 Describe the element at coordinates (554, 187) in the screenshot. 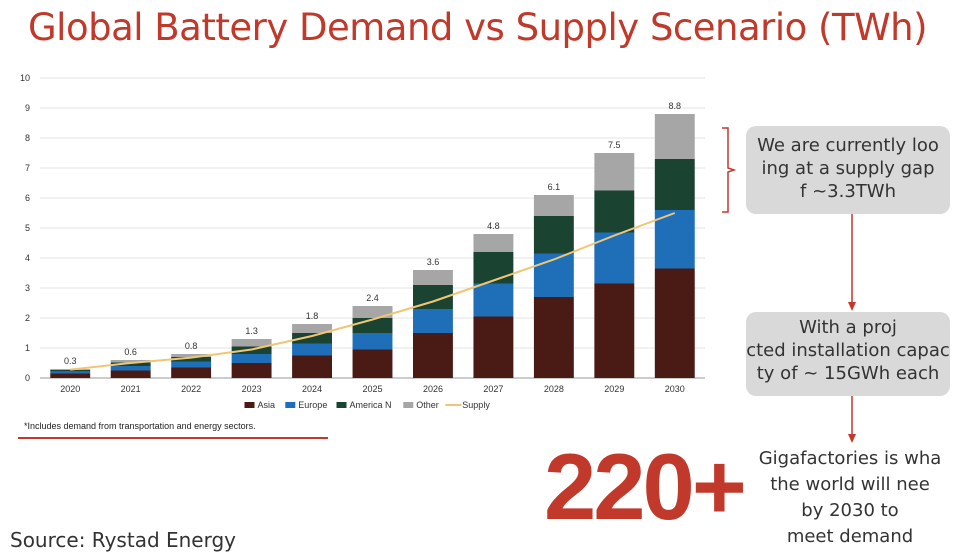

I see `total-label-2028: 6.1` at that location.